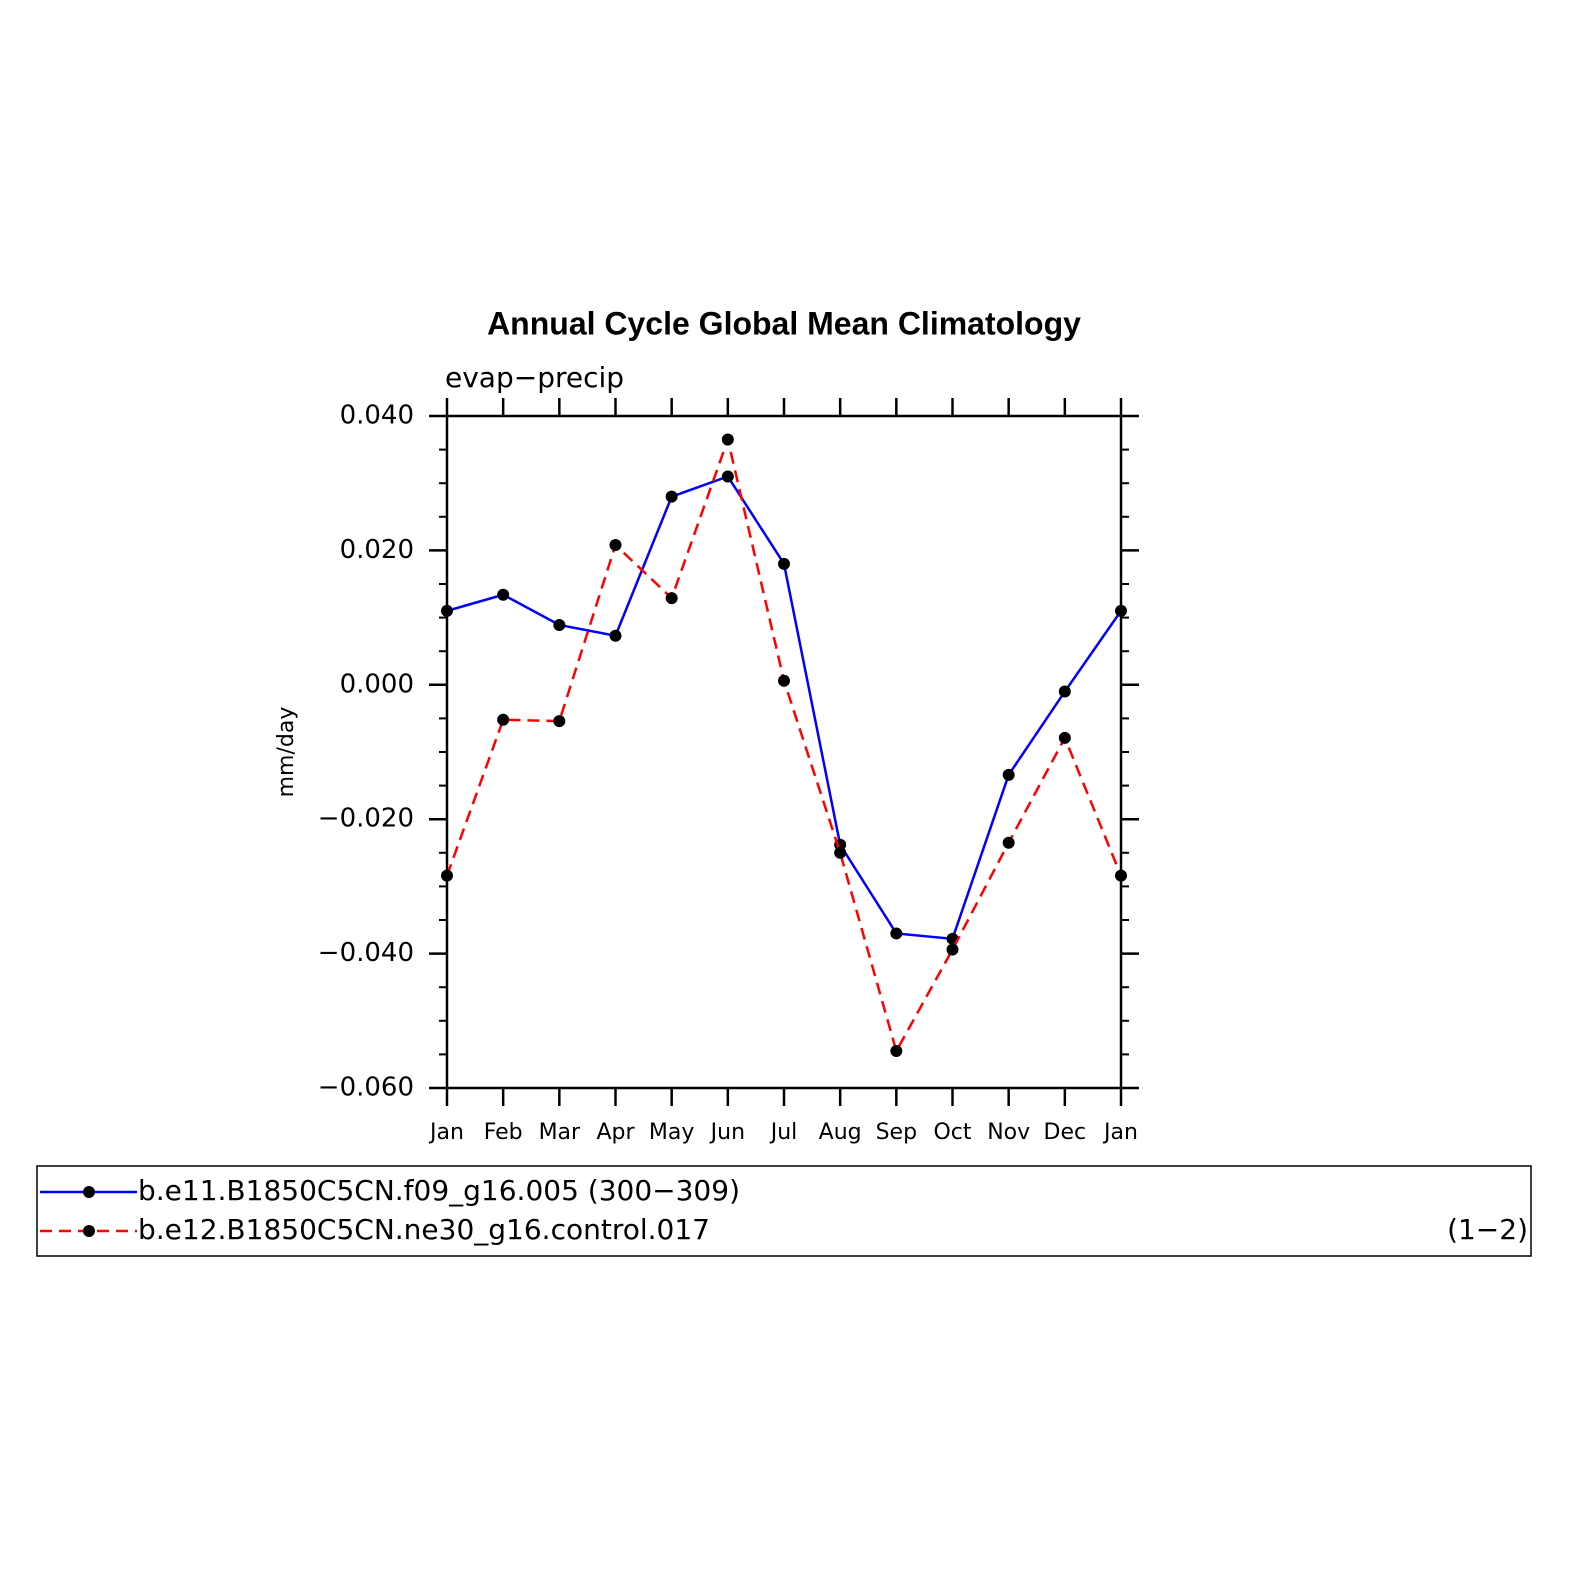 The height and width of the screenshot is (1575, 1575). I want to click on y-tick-label: 0.020, so click(377, 550).